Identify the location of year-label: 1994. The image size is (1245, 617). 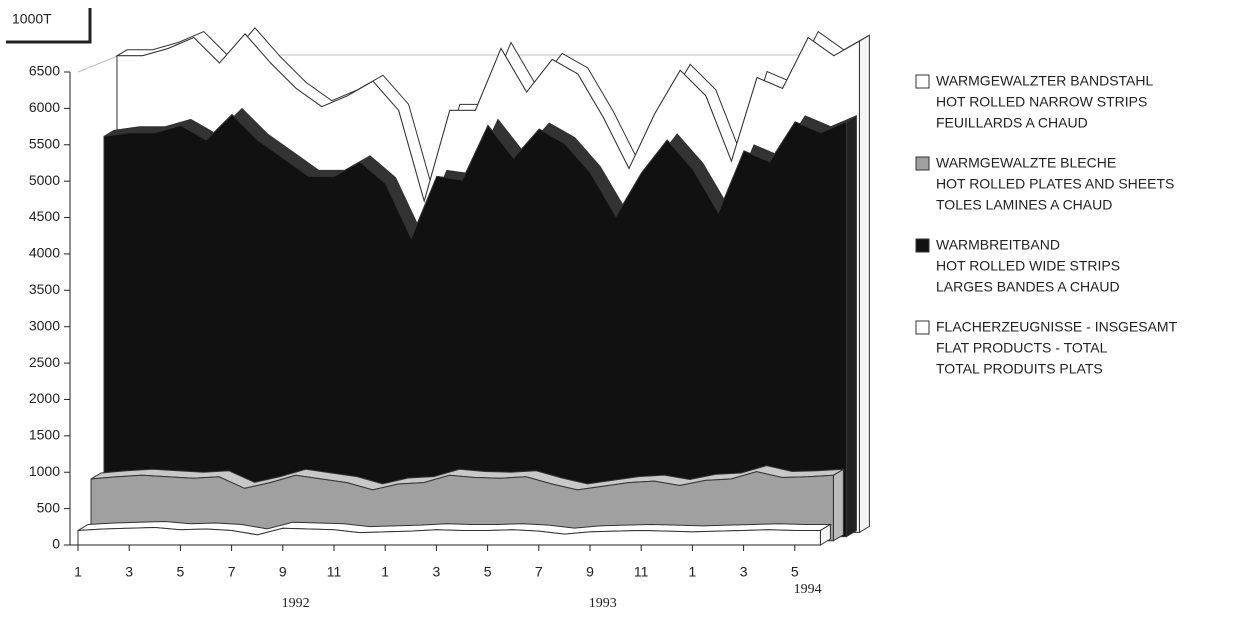
(808, 589).